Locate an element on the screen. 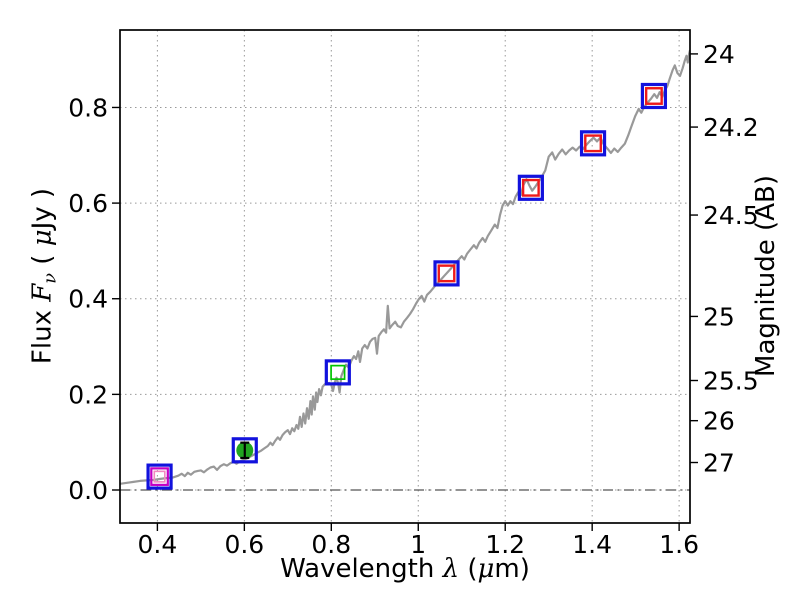 The image size is (800, 600). mu-symbol: μ is located at coordinates (486, 569).